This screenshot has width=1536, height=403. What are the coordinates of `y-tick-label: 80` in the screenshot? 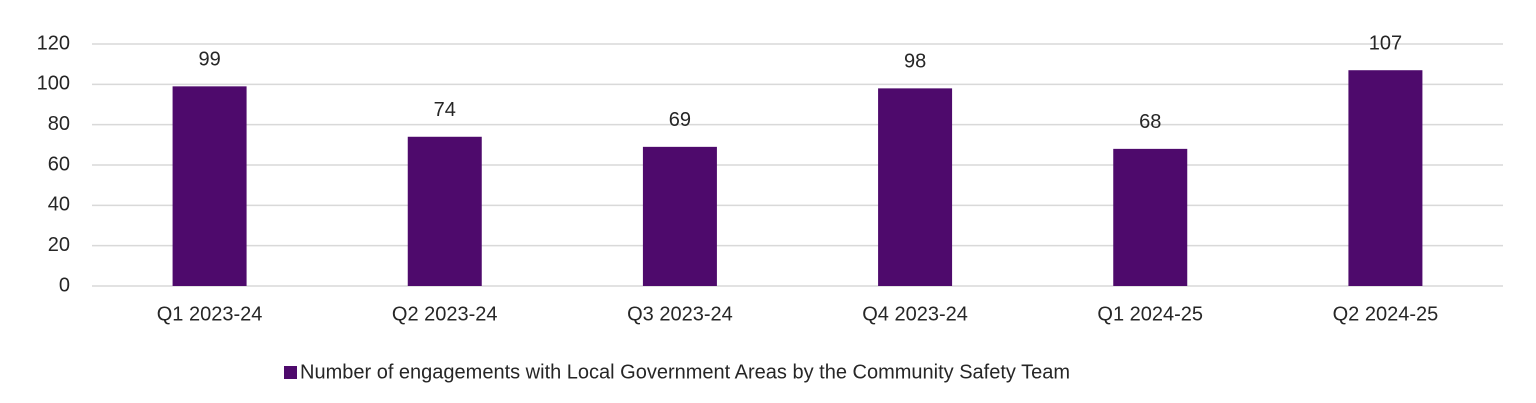 It's located at (59, 124).